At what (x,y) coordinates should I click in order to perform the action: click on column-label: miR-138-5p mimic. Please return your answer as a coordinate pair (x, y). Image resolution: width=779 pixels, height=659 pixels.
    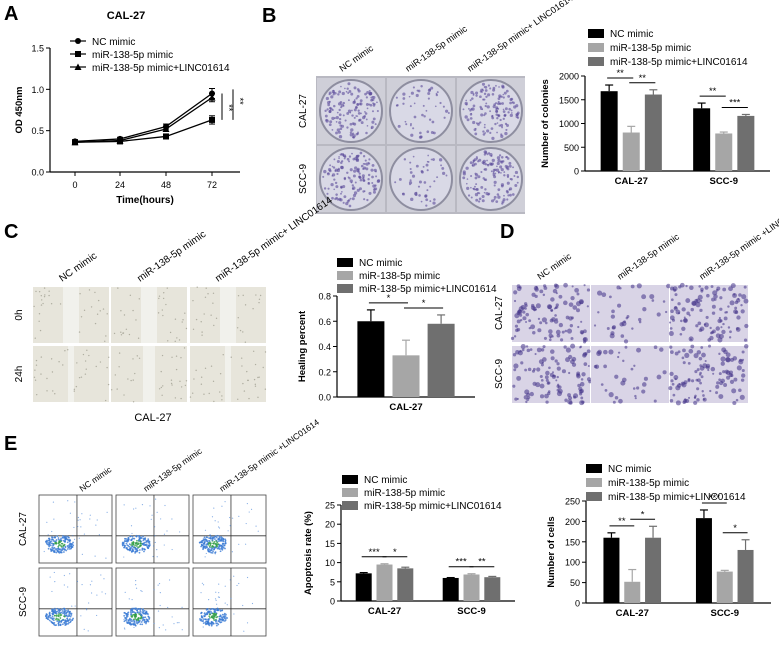
    Looking at the image, I should click on (648, 256).